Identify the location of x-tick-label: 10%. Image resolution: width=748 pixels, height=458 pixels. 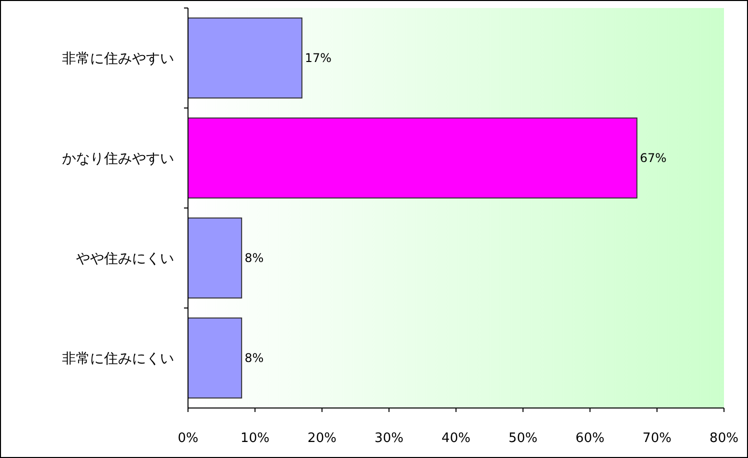
(255, 438).